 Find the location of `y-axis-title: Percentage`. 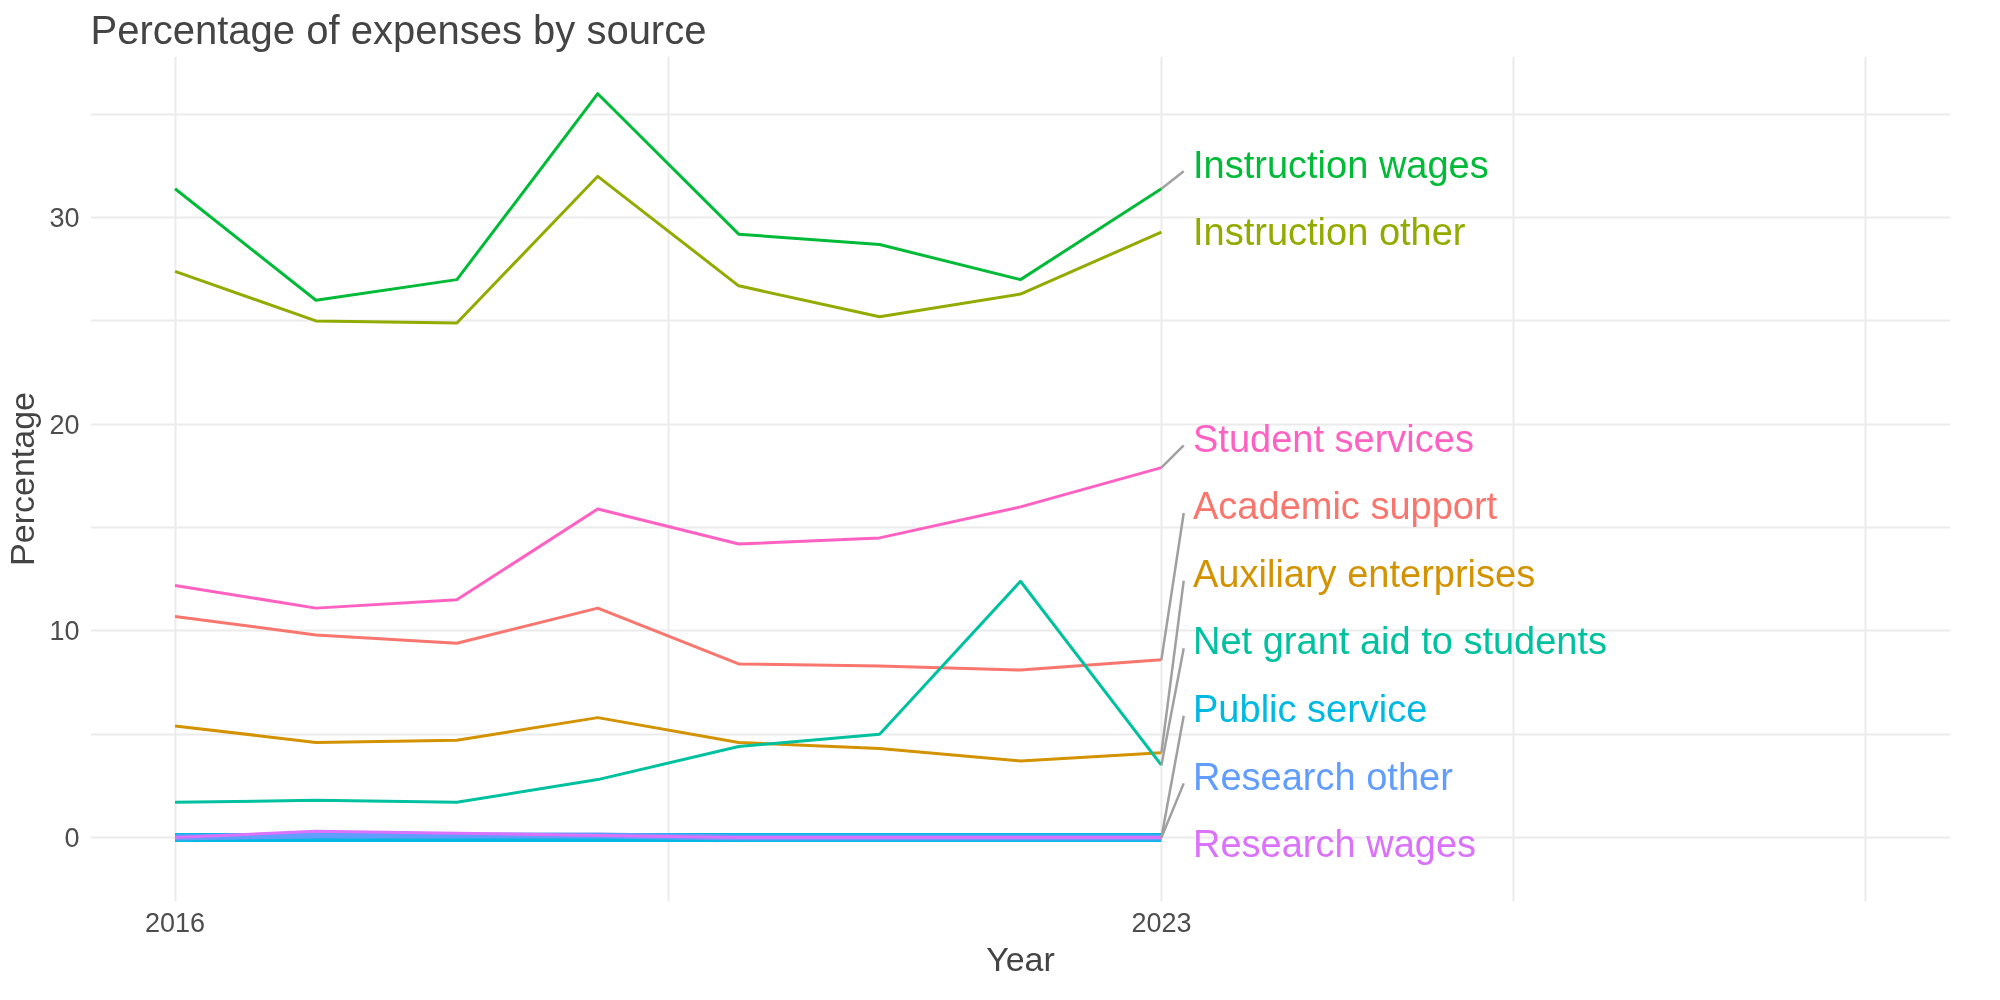

y-axis-title: Percentage is located at coordinates (22, 479).